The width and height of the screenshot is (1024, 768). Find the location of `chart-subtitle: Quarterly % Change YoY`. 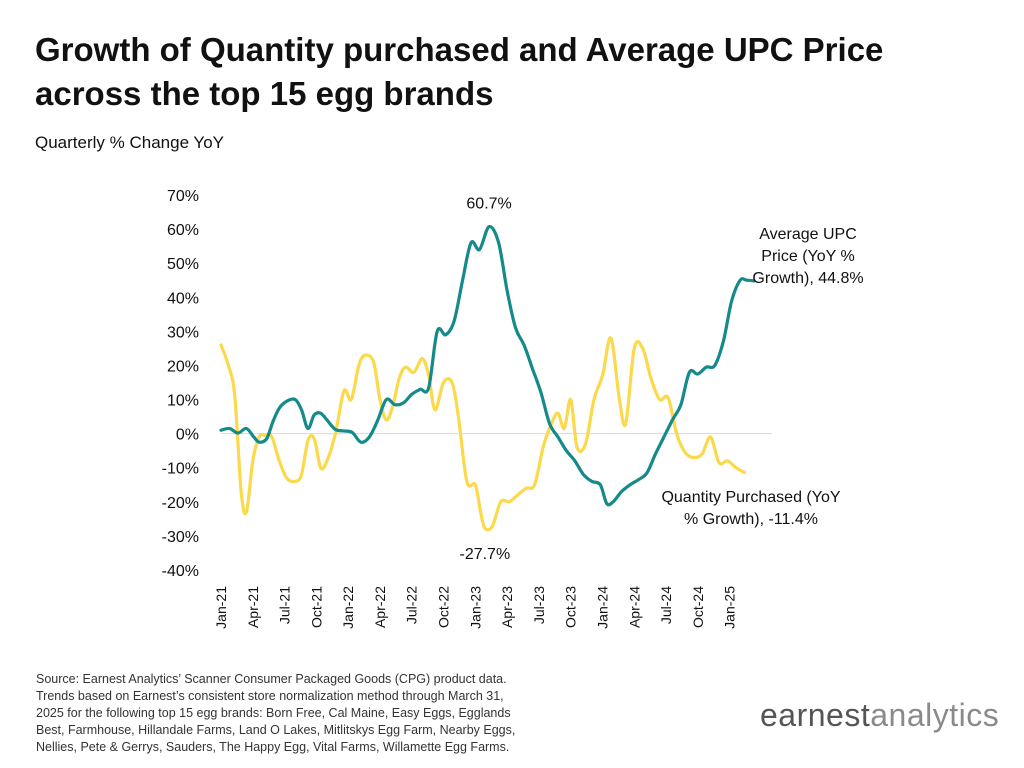

chart-subtitle: Quarterly % Change YoY is located at coordinates (130, 142).